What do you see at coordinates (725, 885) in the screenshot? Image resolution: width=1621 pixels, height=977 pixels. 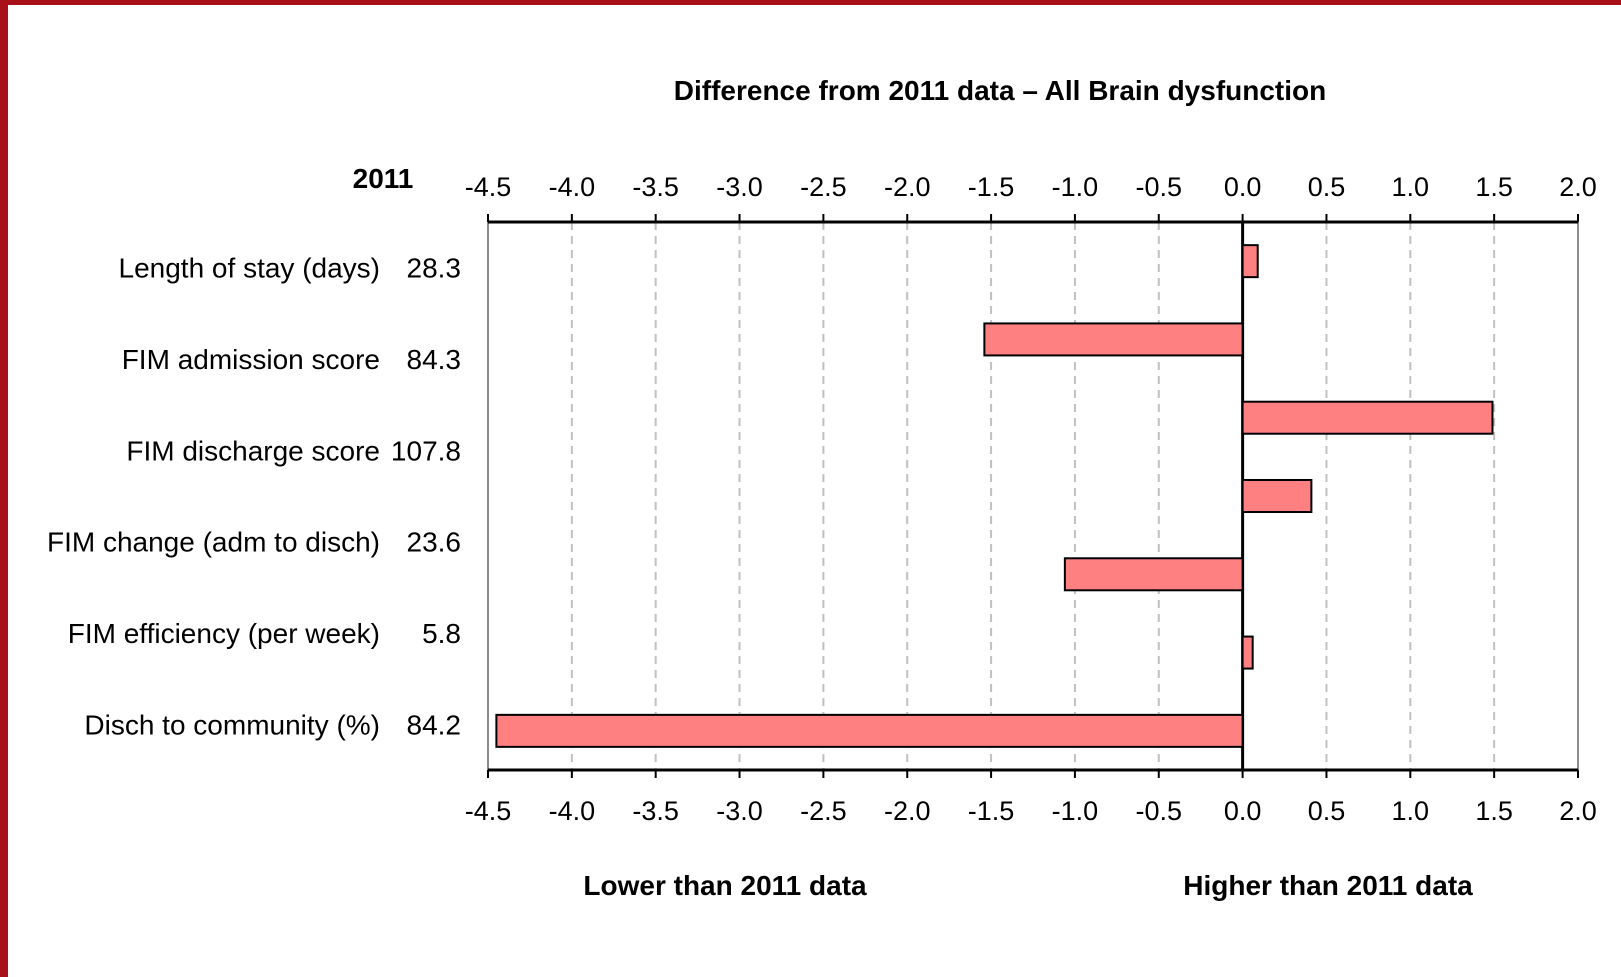 I see `lower-than-note: Lower than 2011 data` at bounding box center [725, 885].